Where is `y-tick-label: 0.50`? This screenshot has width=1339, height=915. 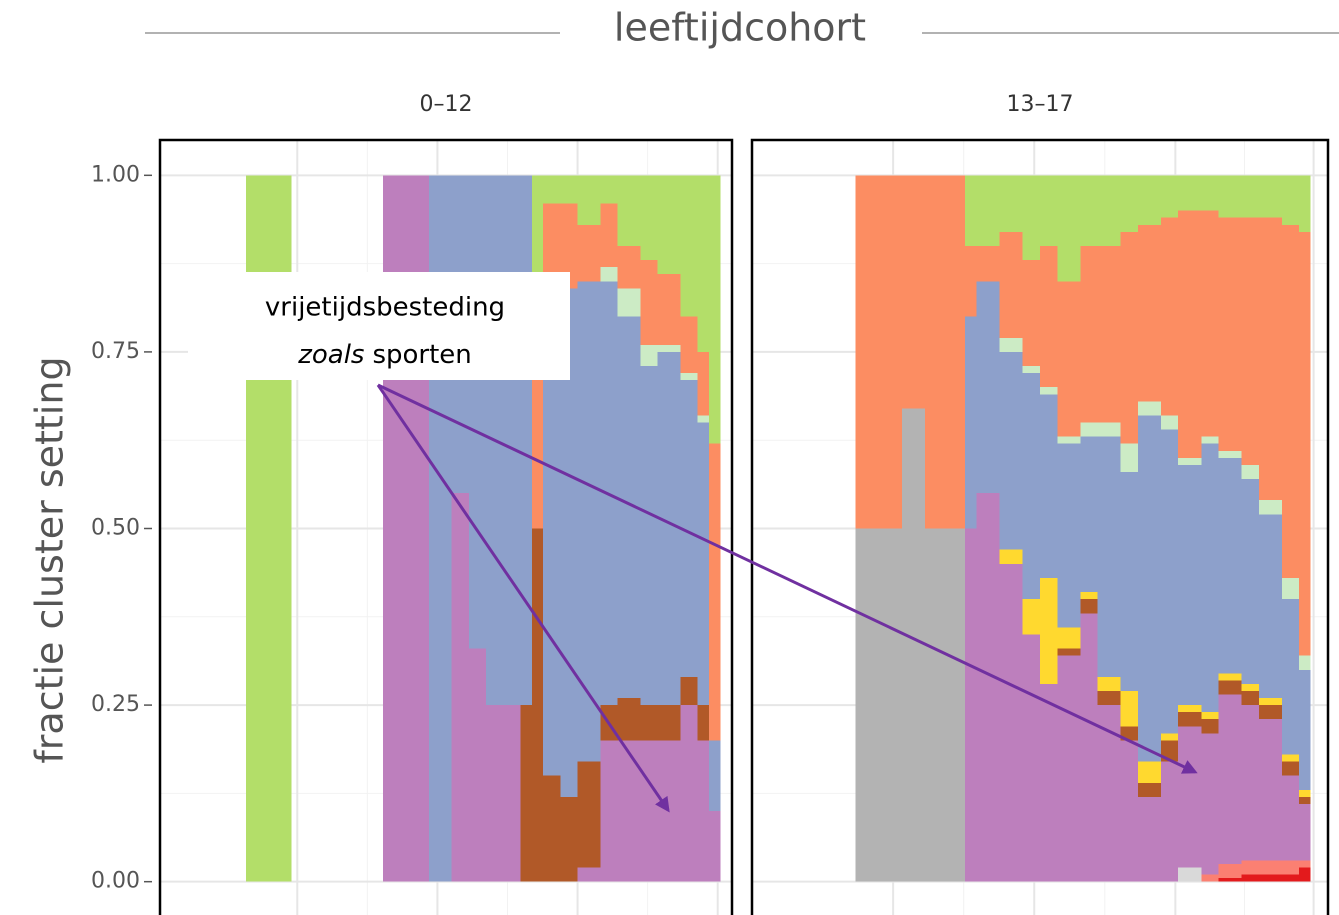 y-tick-label: 0.50 is located at coordinates (115, 528).